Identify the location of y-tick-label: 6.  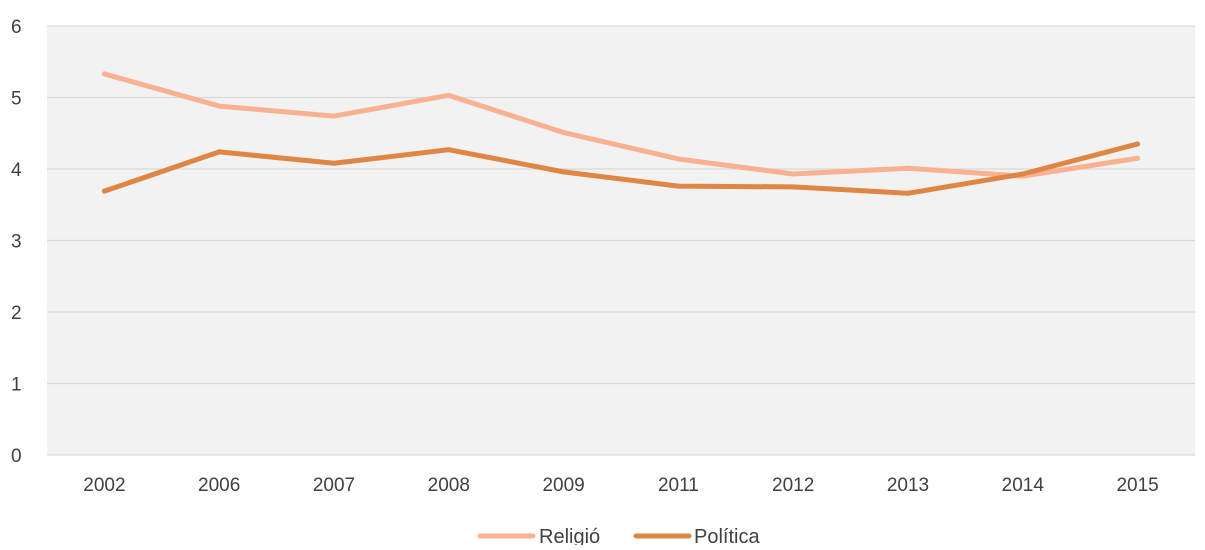
(16, 27).